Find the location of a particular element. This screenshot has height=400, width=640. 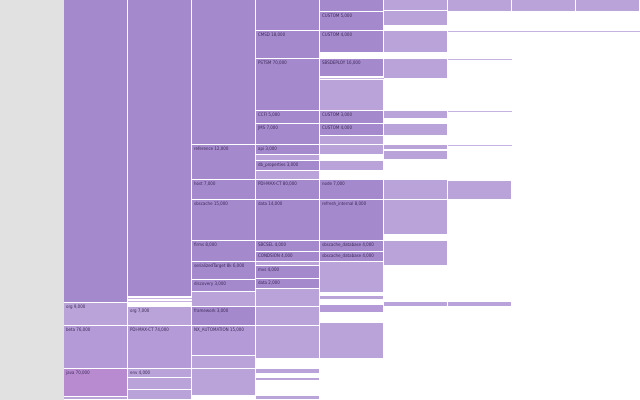

icicle-cell: sbscache 15,000 is located at coordinates (224, 220).